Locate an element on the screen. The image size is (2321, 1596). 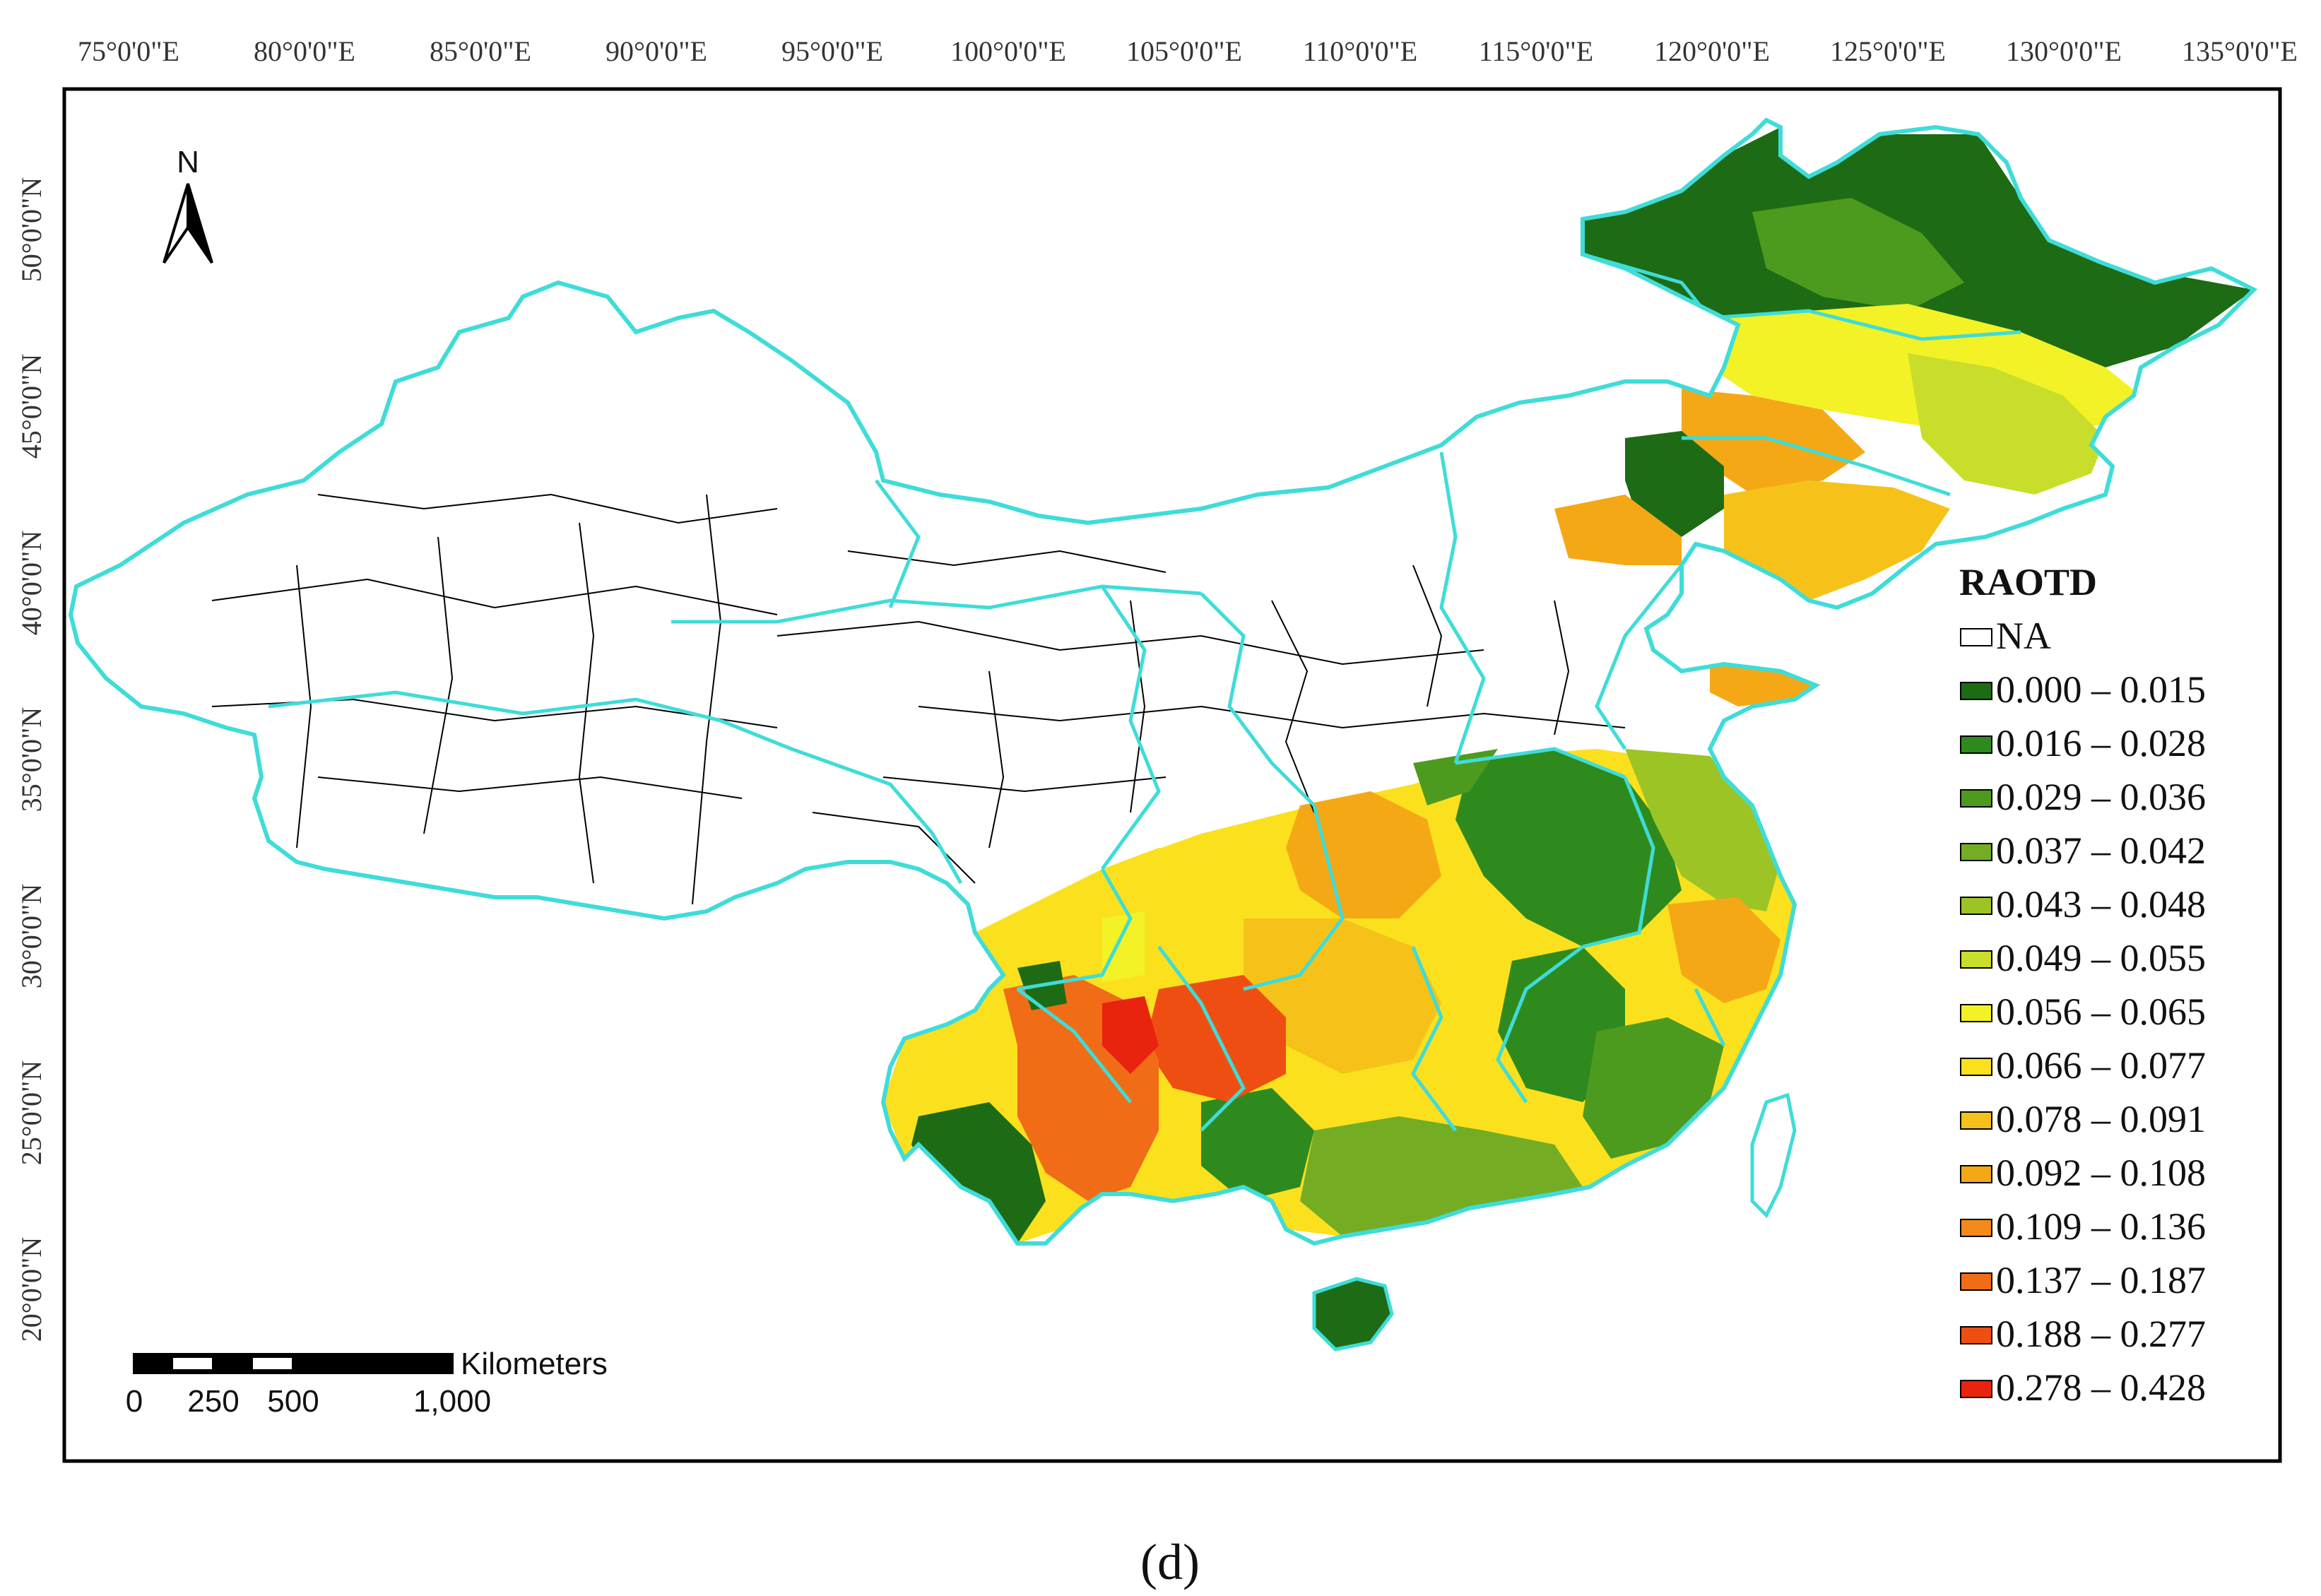
lon-label: 120°0'0"E is located at coordinates (1712, 51).